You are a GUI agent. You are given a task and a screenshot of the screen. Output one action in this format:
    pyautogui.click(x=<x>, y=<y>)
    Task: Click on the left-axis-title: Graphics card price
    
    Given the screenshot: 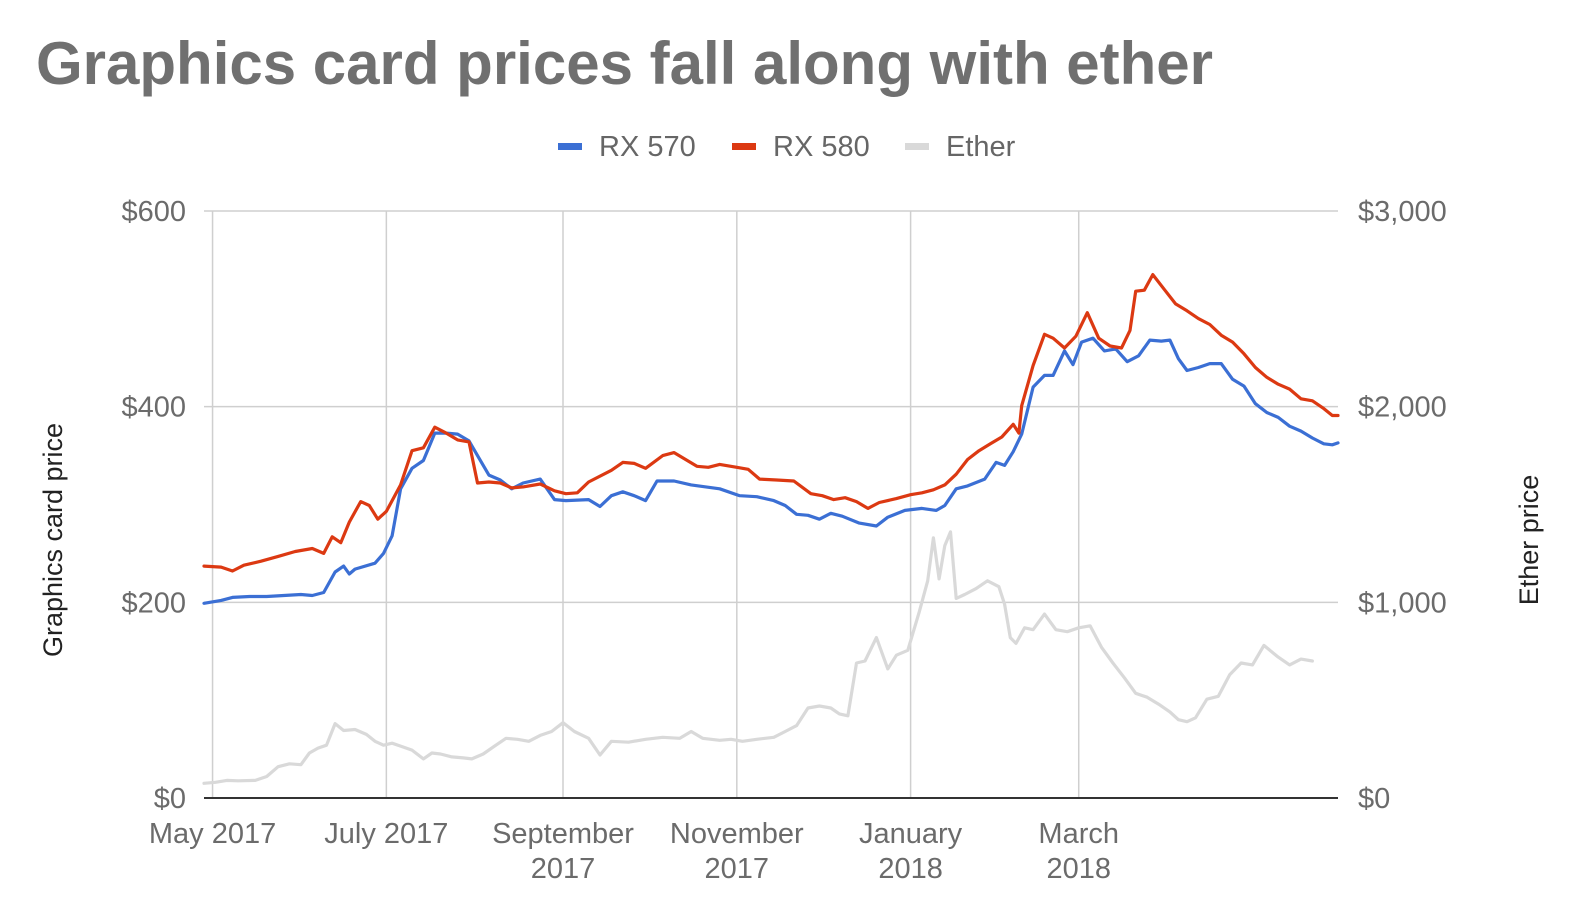 What is the action you would take?
    pyautogui.click(x=53, y=540)
    